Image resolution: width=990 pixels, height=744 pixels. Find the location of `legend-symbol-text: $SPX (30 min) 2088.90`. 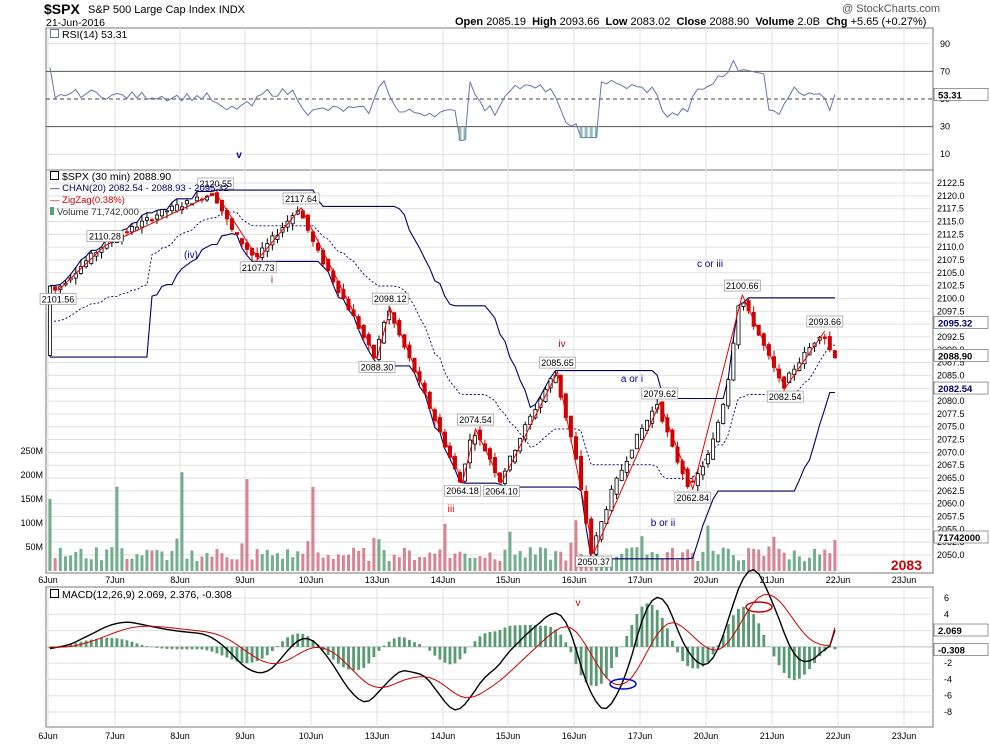

legend-symbol-text: $SPX (30 min) 2088.90 is located at coordinates (117, 177).